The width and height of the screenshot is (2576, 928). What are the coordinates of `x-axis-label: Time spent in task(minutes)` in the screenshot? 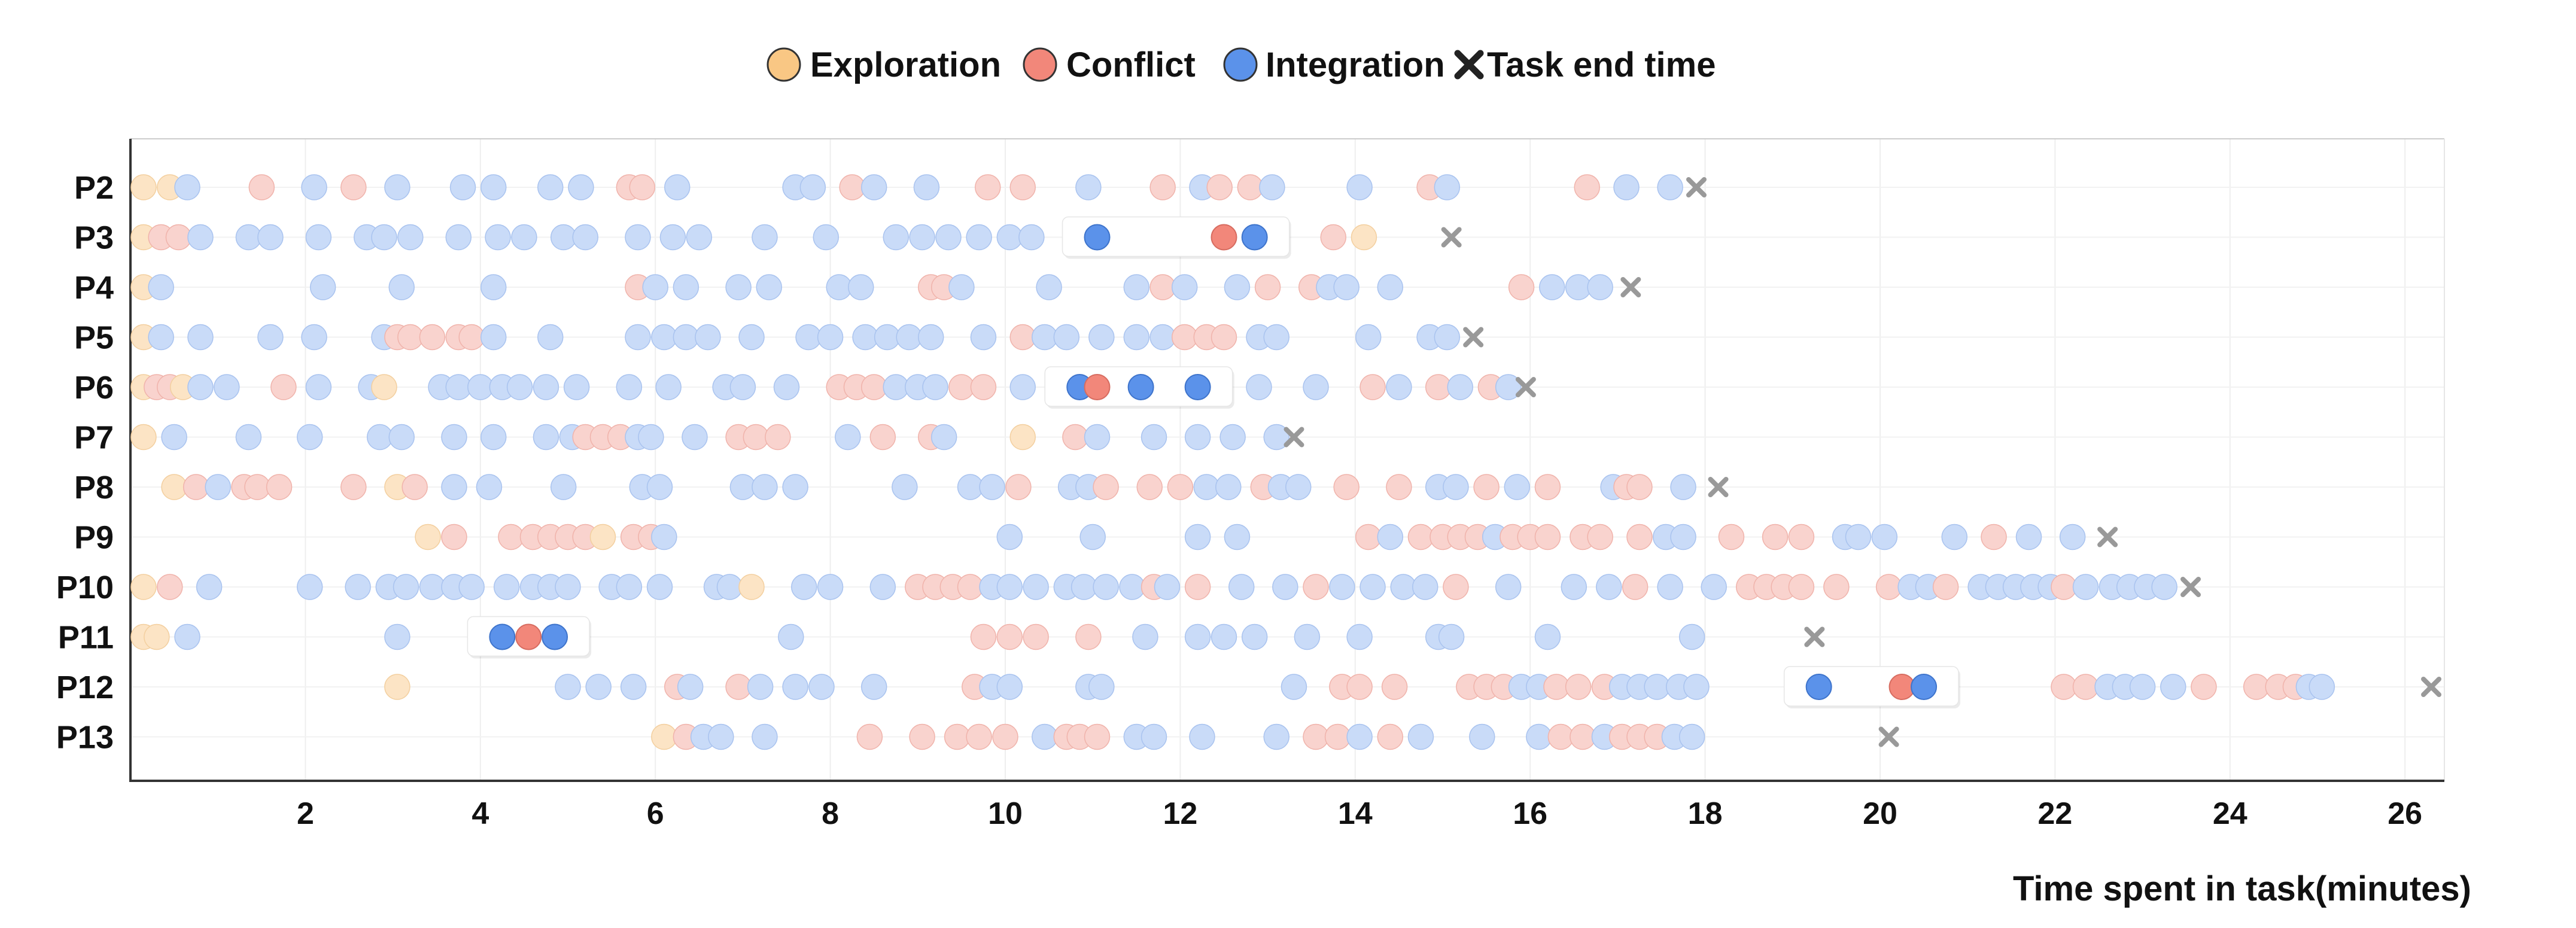 It's located at (2242, 888).